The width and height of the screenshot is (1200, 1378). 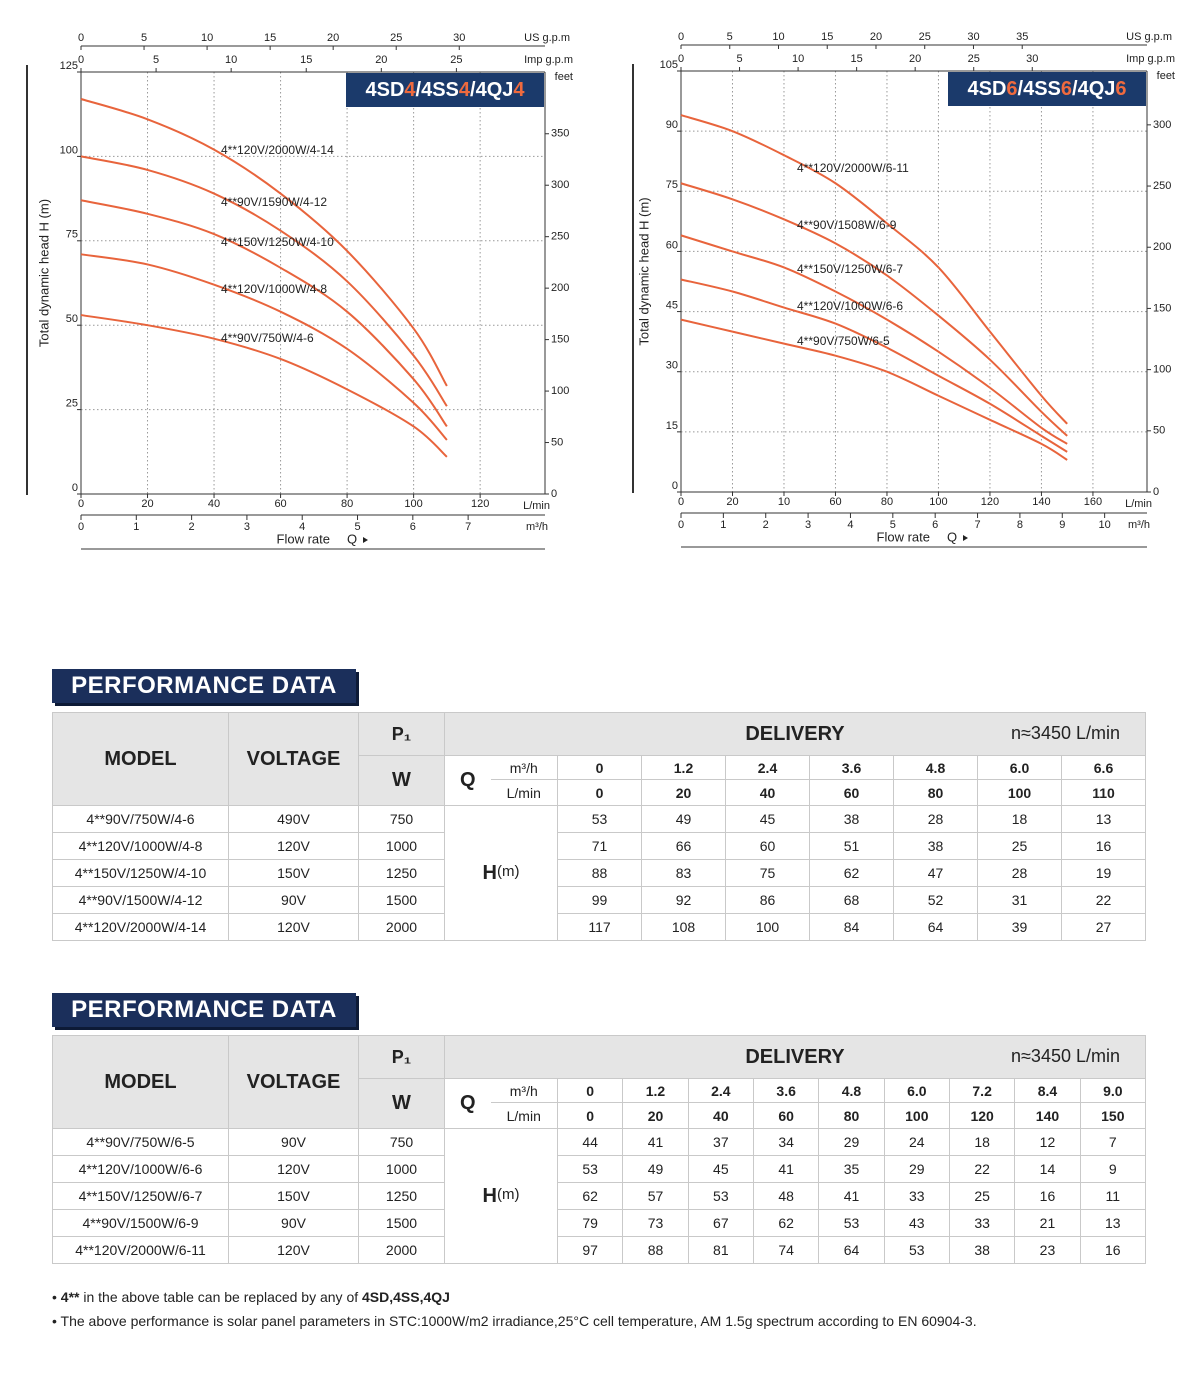 I want to click on head-value: 57, so click(x=655, y=1196).